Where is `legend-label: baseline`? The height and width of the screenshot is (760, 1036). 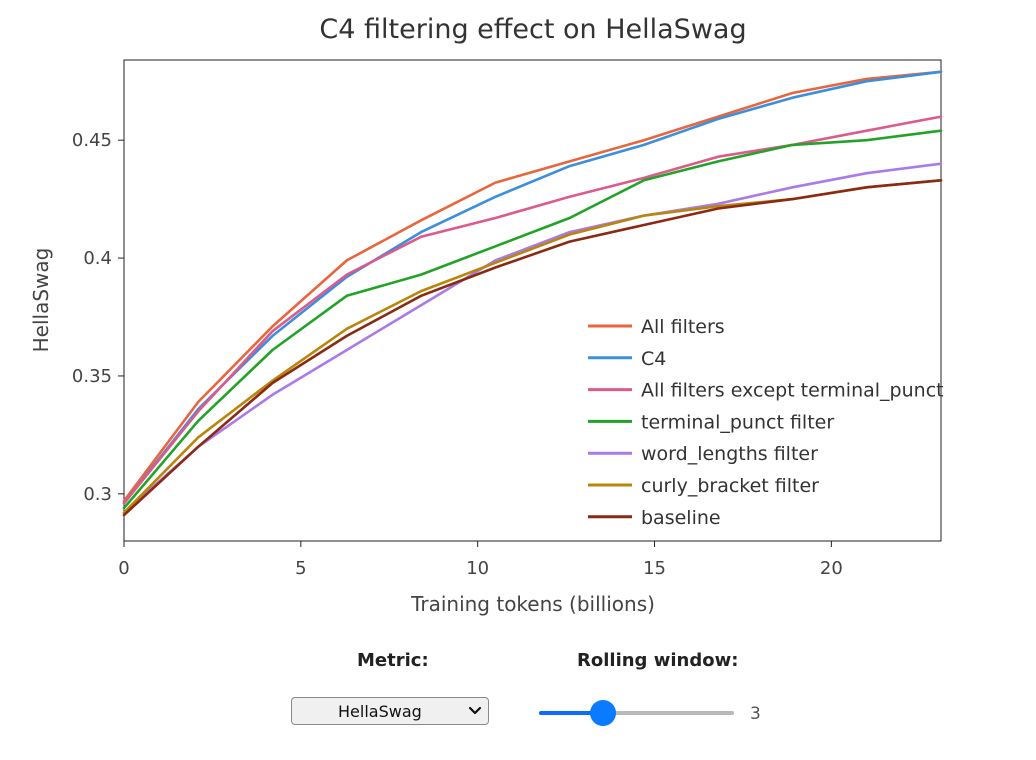 legend-label: baseline is located at coordinates (681, 518).